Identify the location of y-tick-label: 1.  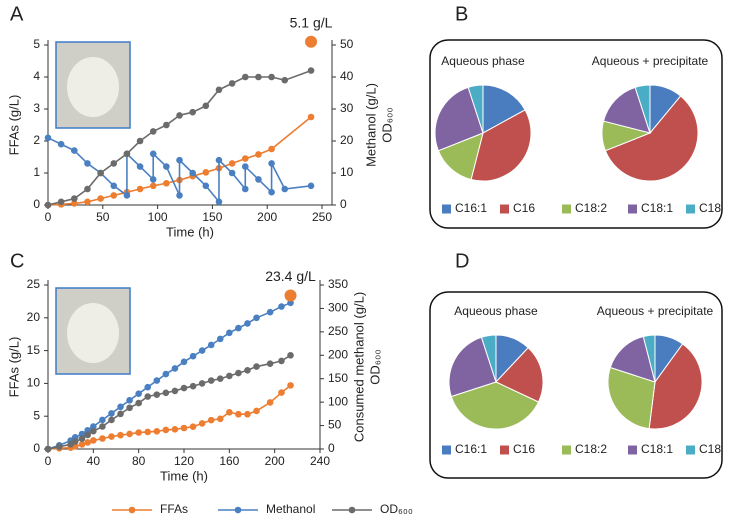
(36, 172).